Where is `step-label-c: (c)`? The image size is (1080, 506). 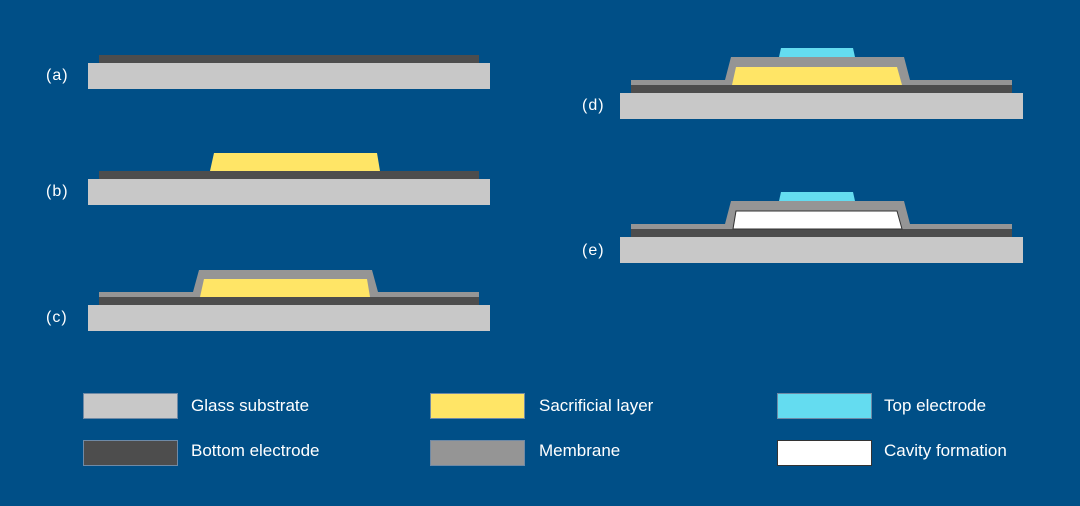 step-label-c: (c) is located at coordinates (57, 317).